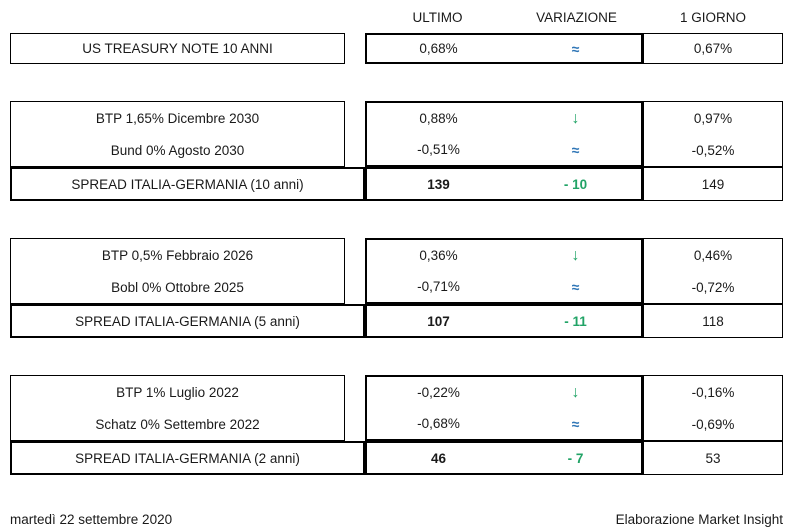  I want to click on spread-change-value: - 11, so click(575, 321).